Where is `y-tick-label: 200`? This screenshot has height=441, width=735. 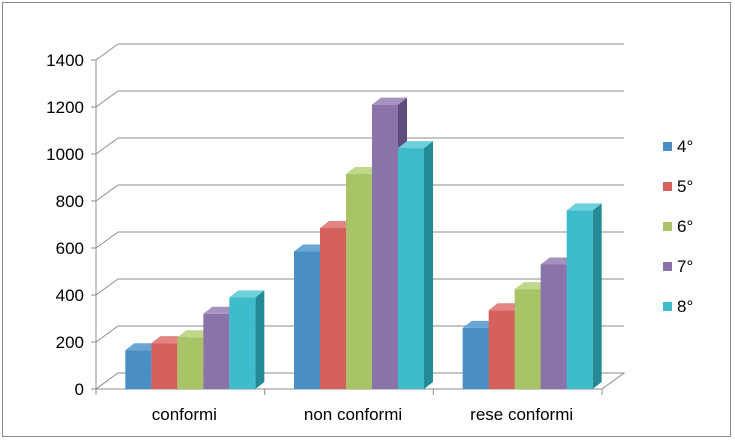 y-tick-label: 200 is located at coordinates (70, 342).